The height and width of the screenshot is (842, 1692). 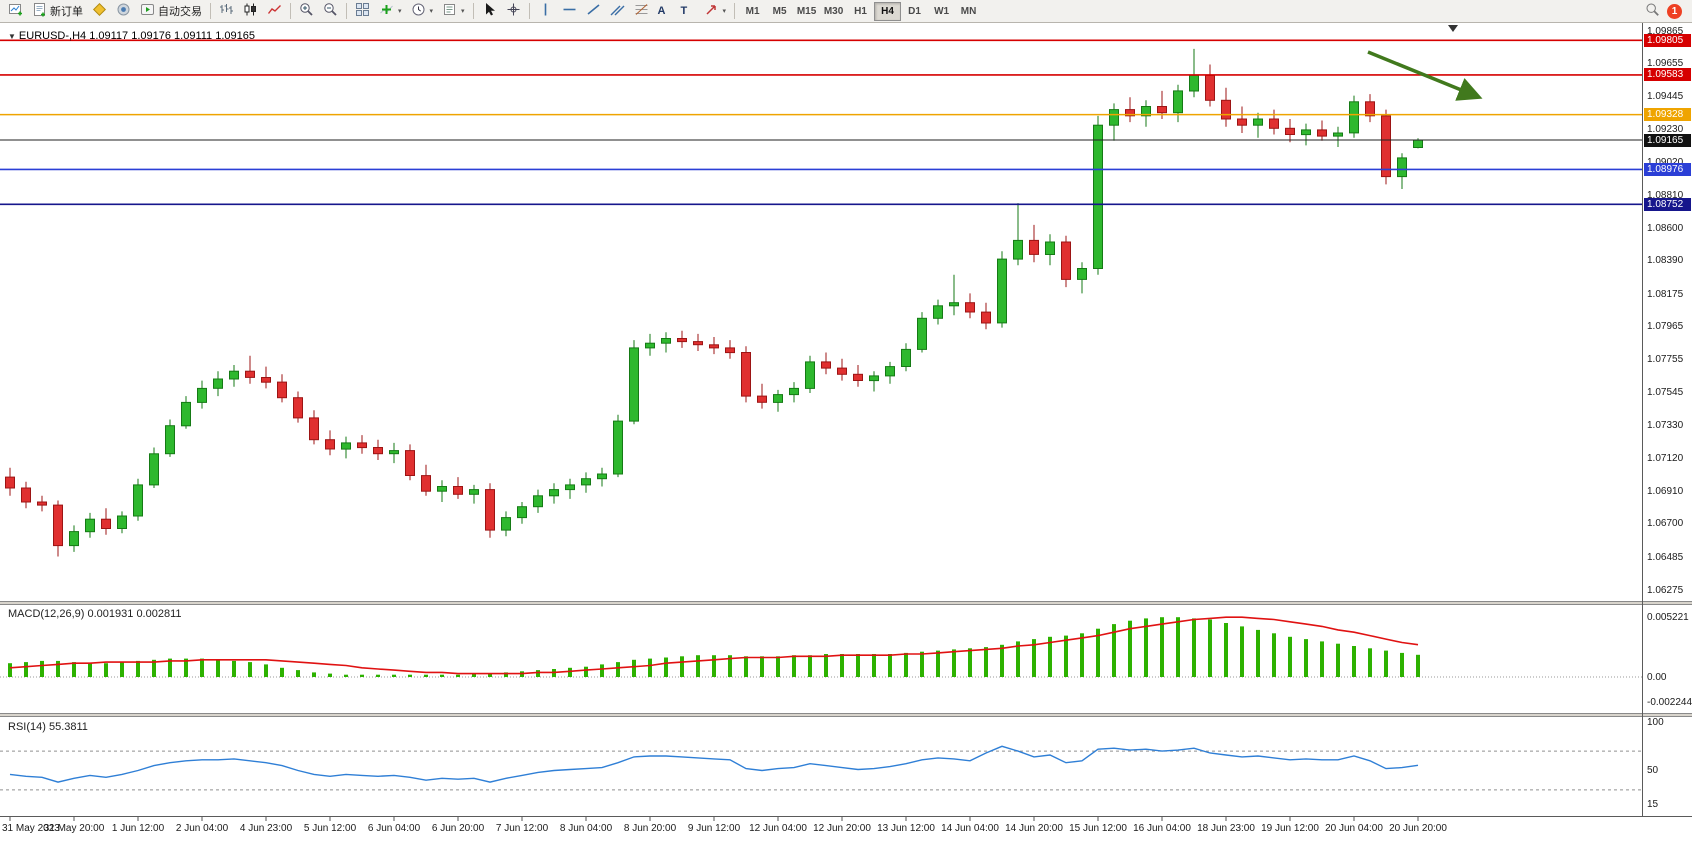 What do you see at coordinates (914, 11) in the screenshot?
I see `timeframe-d1-button: D1` at bounding box center [914, 11].